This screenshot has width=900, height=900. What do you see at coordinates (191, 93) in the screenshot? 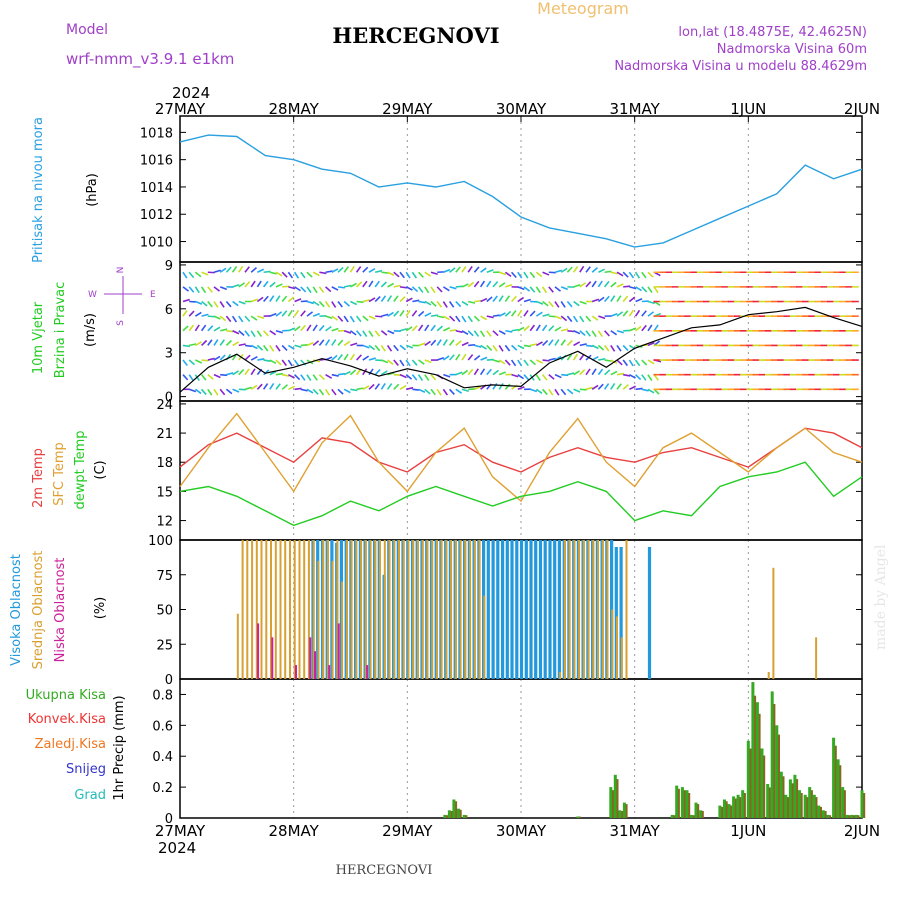
I see `year-top: 2024` at bounding box center [191, 93].